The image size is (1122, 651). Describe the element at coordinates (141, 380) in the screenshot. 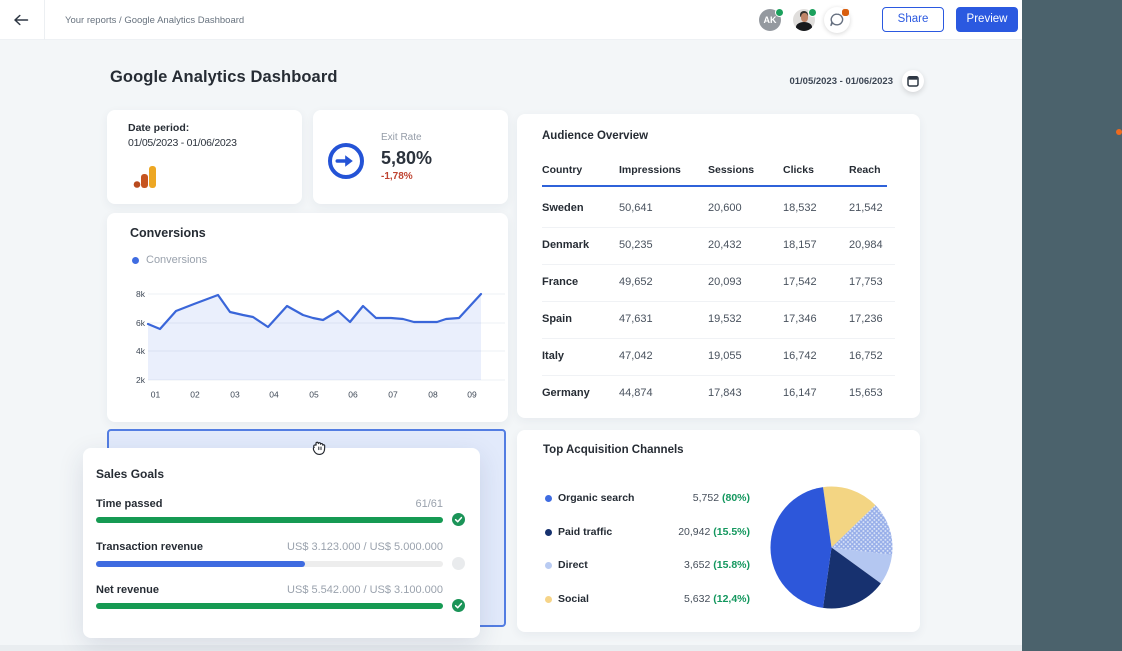

I see `svg-text: 2k` at that location.